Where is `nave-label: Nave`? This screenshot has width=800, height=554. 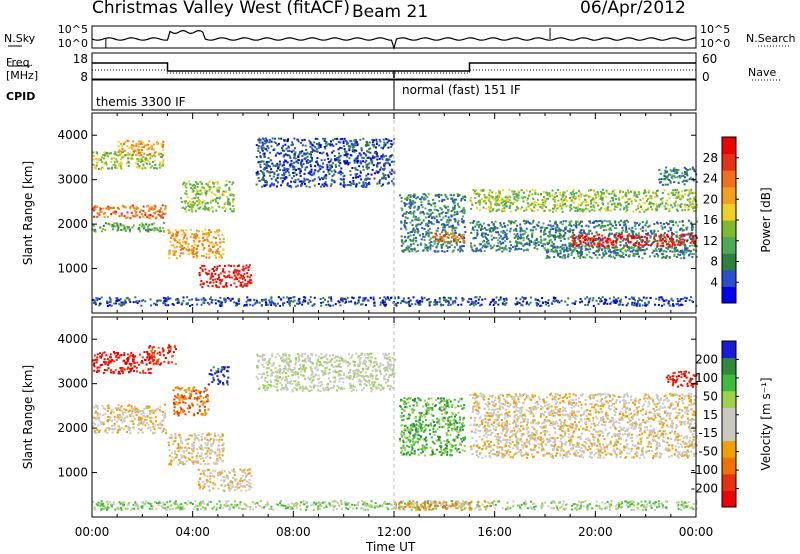 nave-label: Nave is located at coordinates (762, 72).